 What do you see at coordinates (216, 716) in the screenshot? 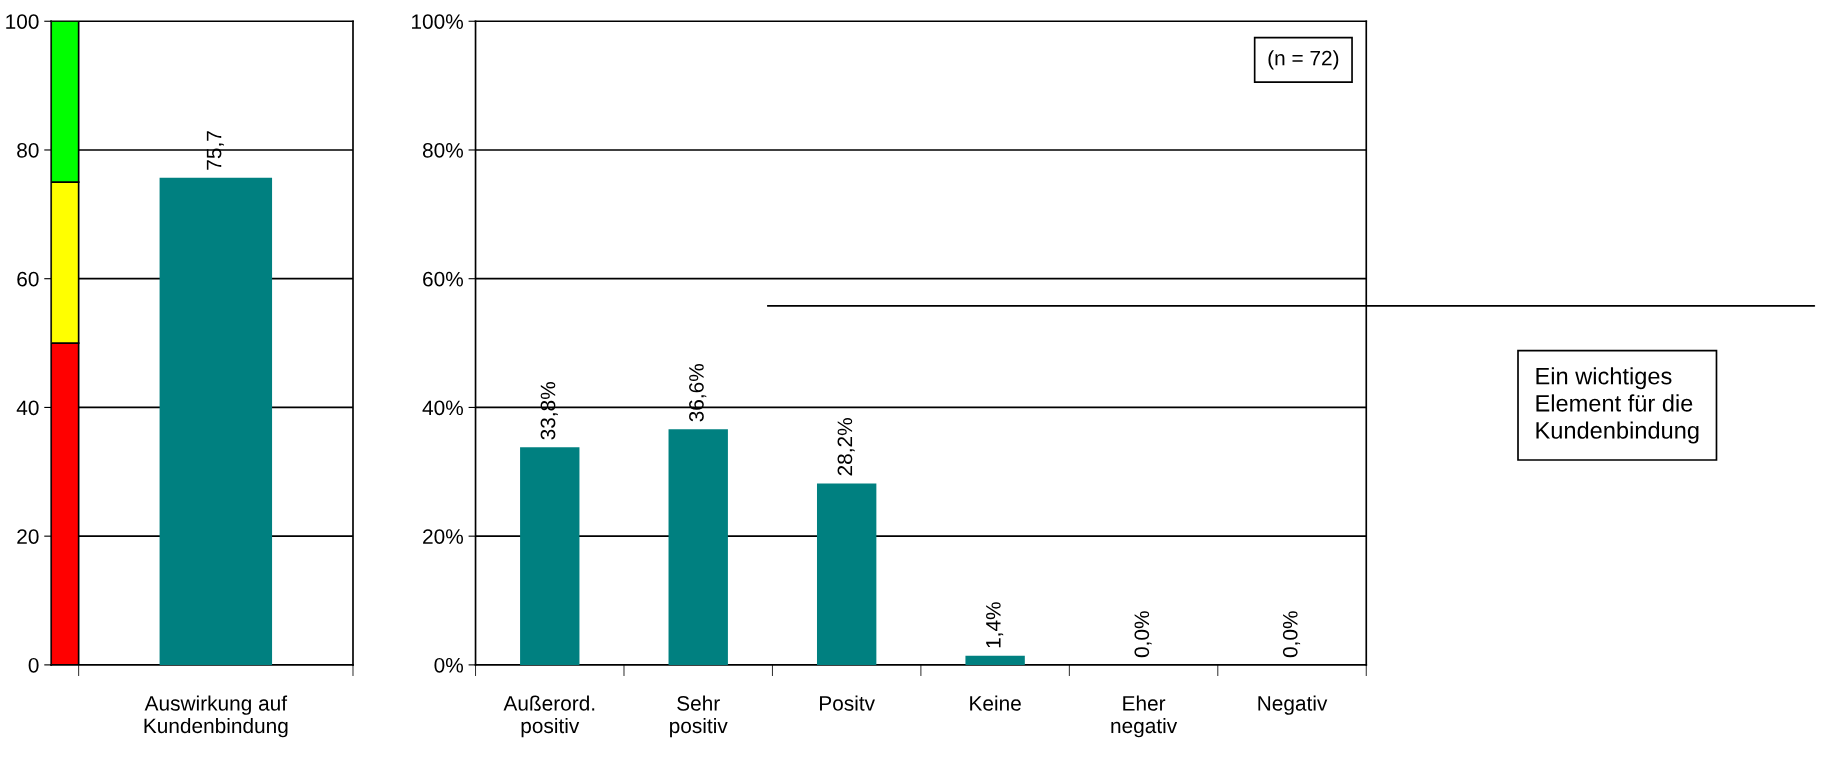
I see `x-tick-label: Auswirkung auf Kundenbindung` at bounding box center [216, 716].